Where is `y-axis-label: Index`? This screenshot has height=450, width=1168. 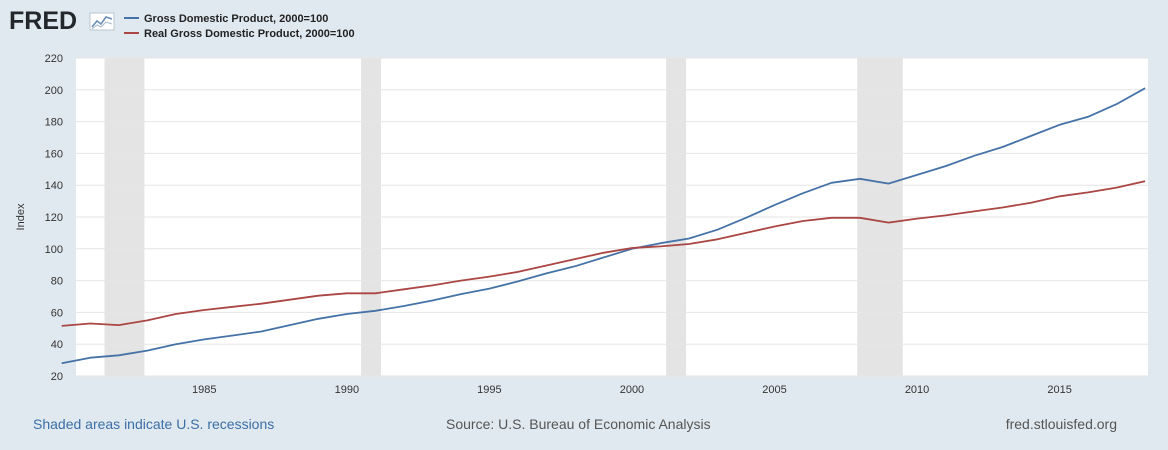 y-axis-label: Index is located at coordinates (21, 216).